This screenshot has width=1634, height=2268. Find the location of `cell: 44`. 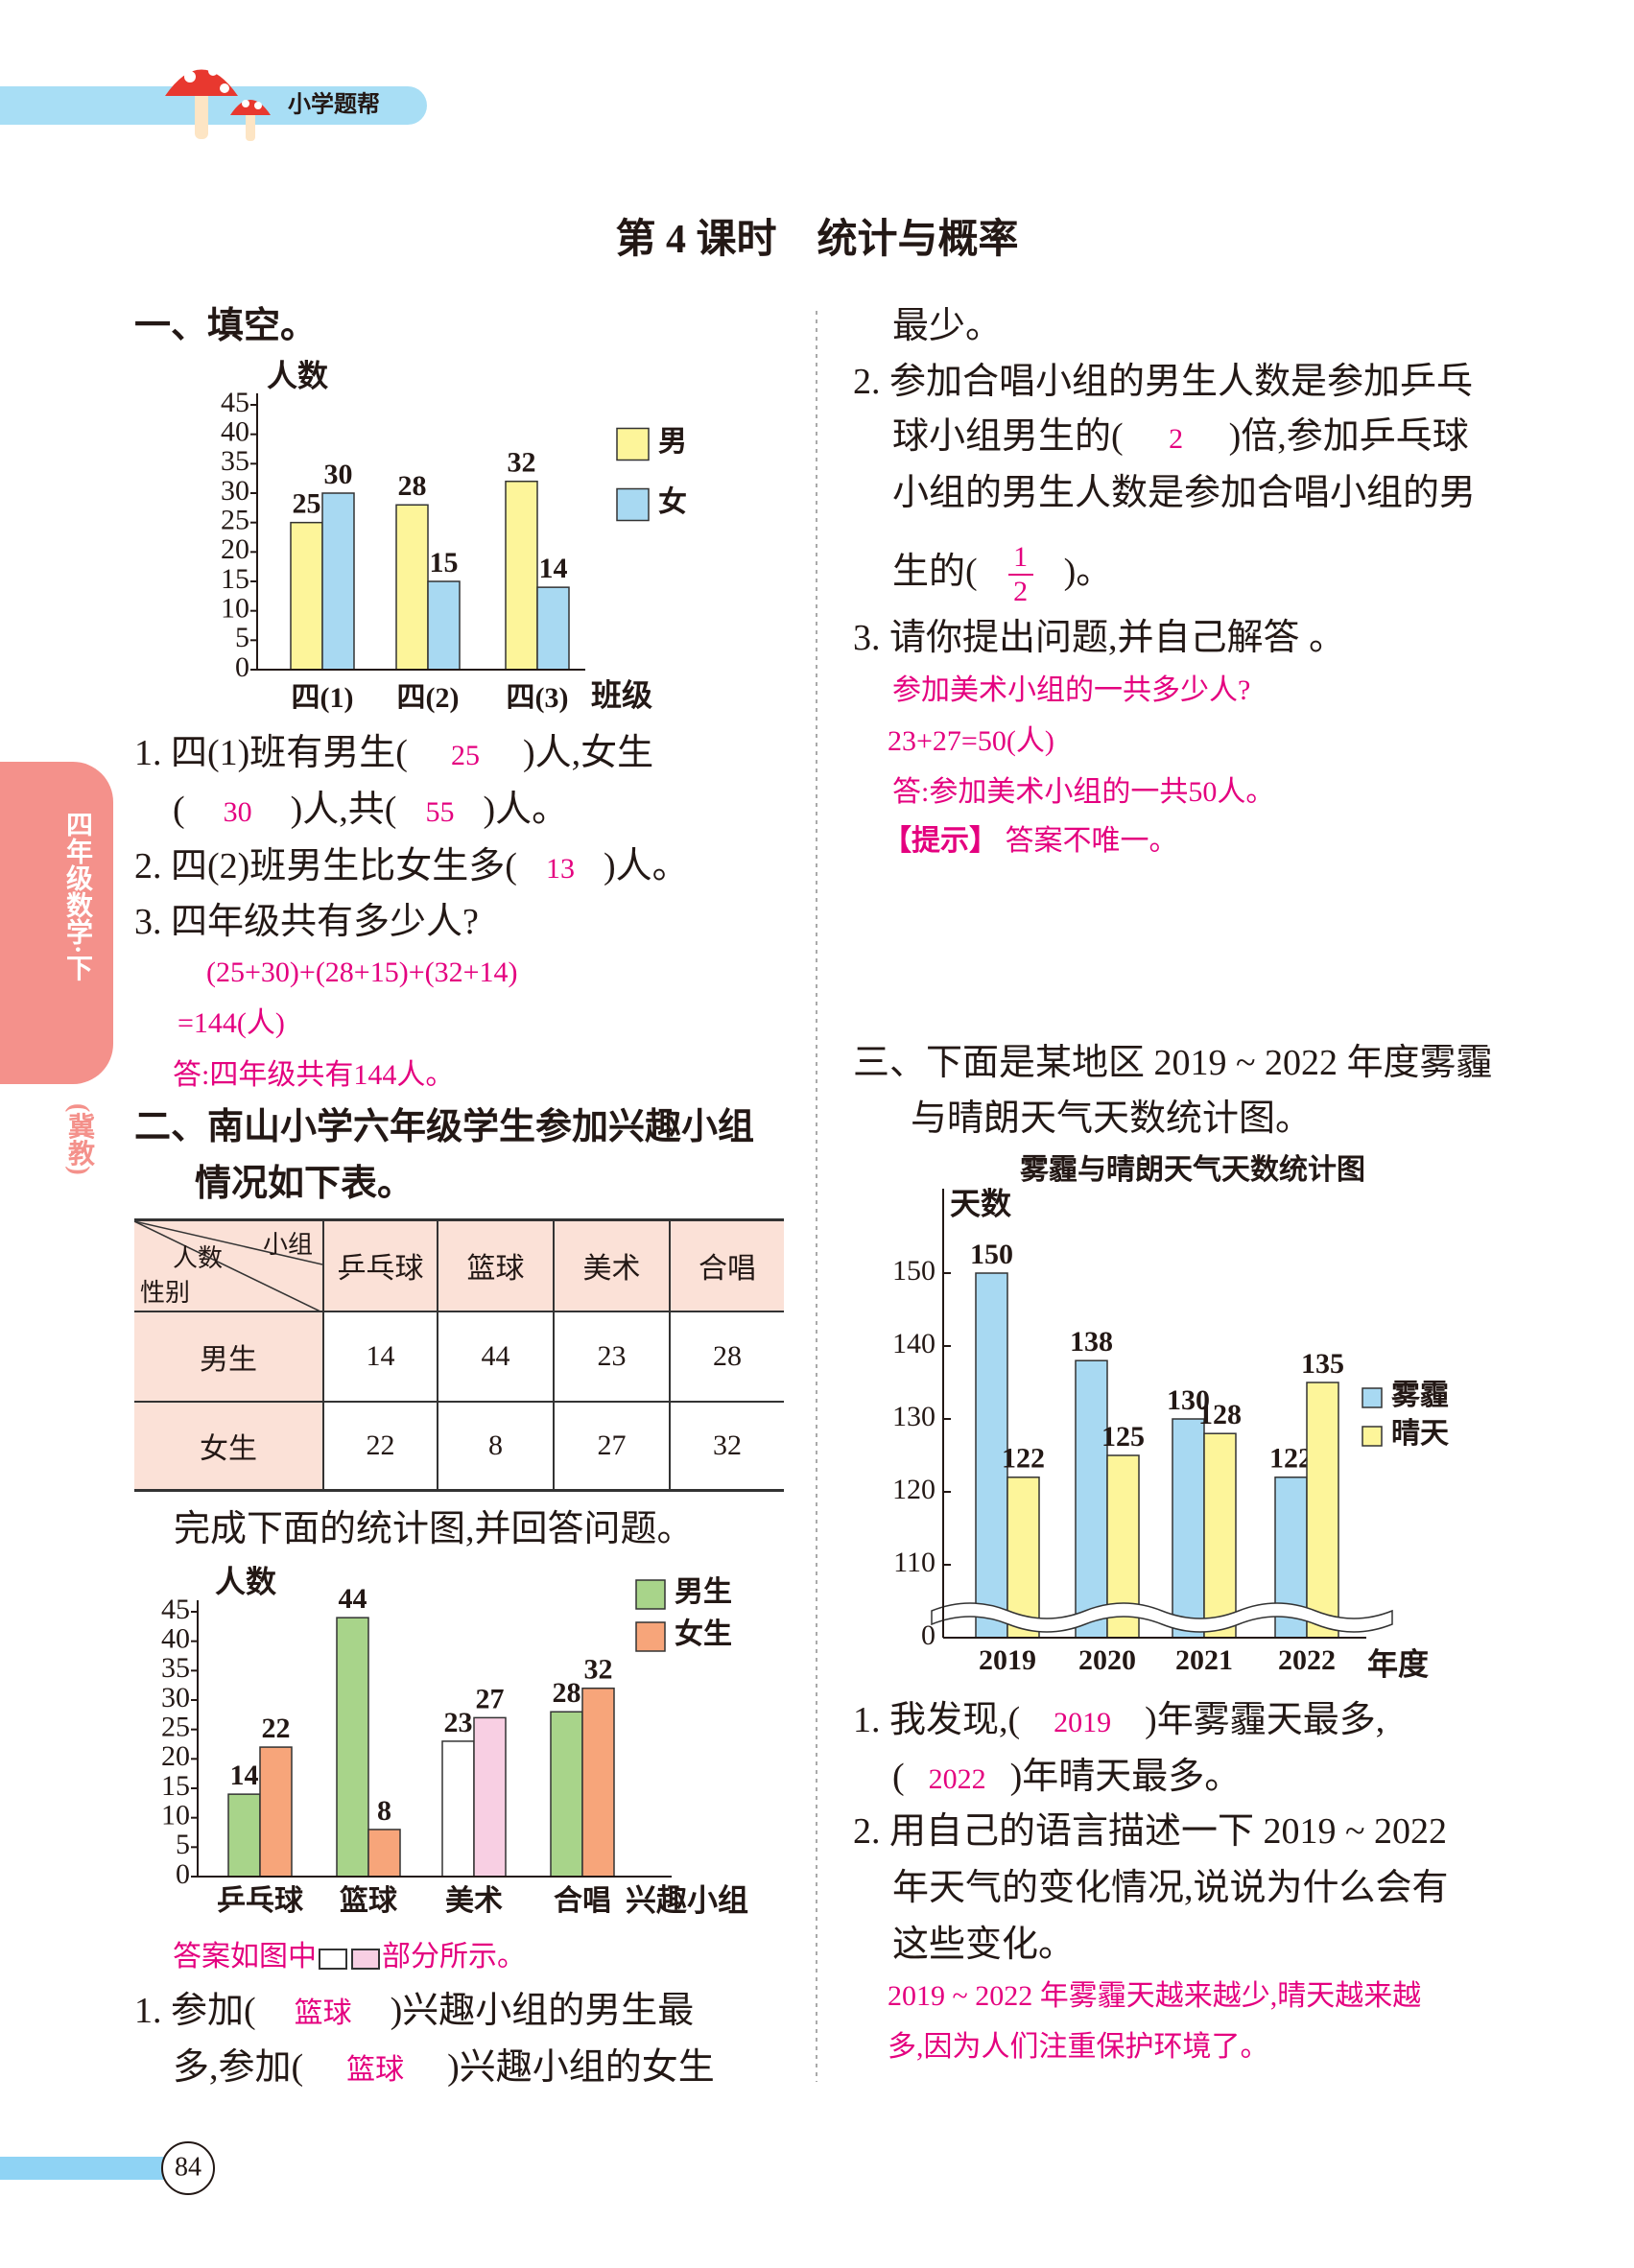

cell: 44 is located at coordinates (496, 1356).